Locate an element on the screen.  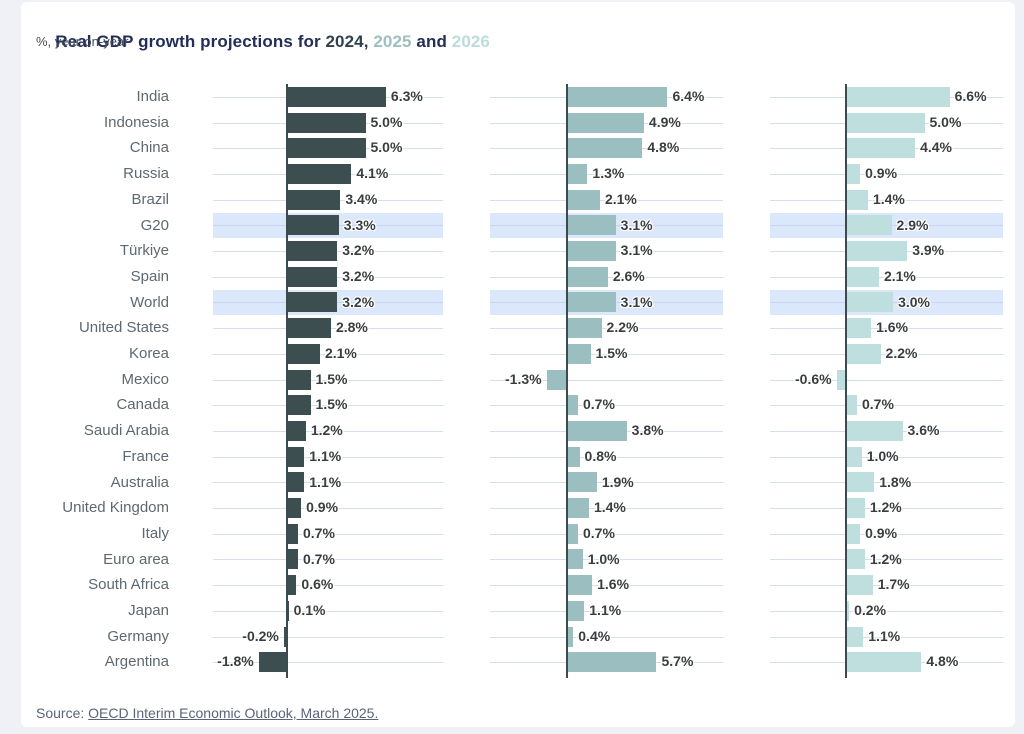
value-label-2026: 2.9% is located at coordinates (912, 224).